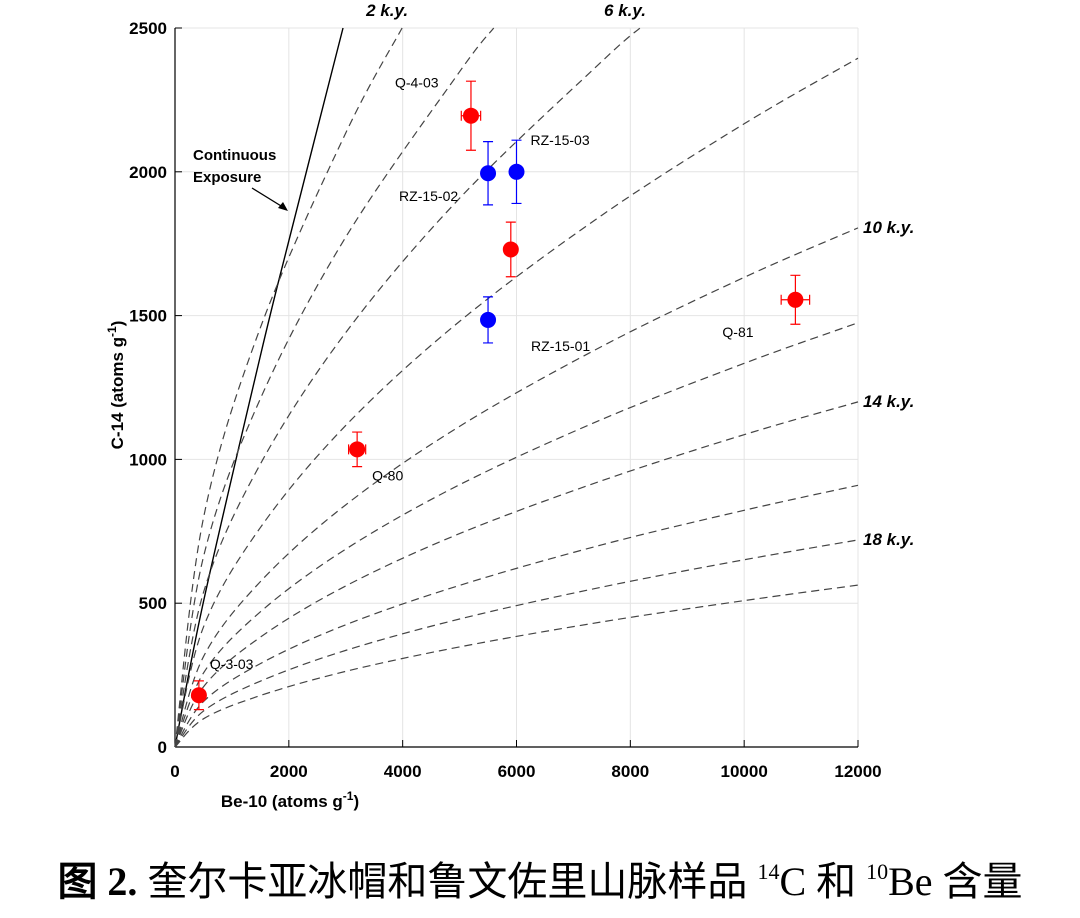 The height and width of the screenshot is (918, 1080). I want to click on y-label-sup: -1, so click(112, 331).